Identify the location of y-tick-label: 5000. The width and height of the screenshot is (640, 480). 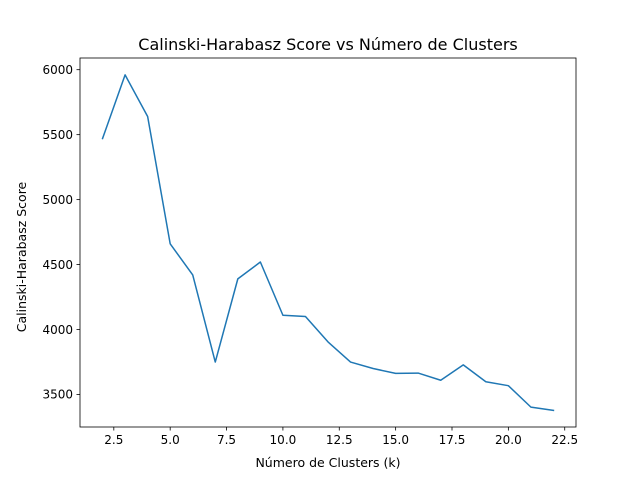
(57, 200).